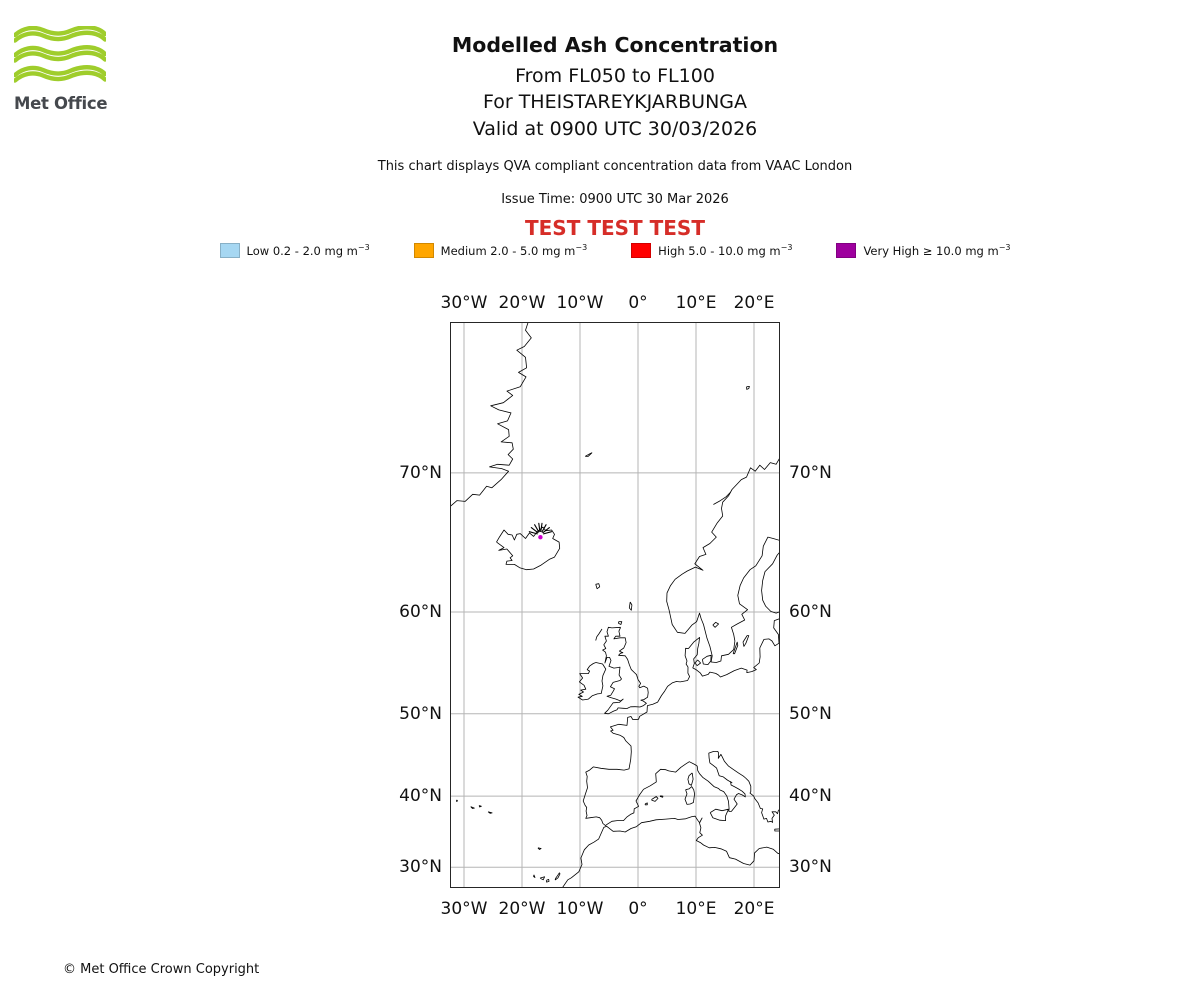 The image size is (1200, 1000). I want to click on legend-label-low: Low 0.2 - 2.0 mg m−3, so click(308, 250).